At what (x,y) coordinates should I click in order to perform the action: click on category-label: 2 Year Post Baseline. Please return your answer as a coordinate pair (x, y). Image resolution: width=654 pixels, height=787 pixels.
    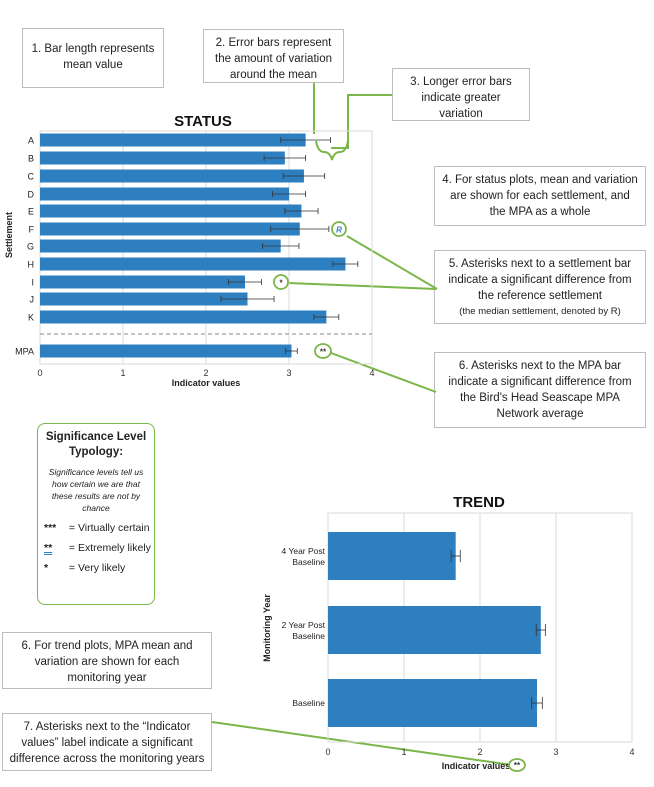
    Looking at the image, I should click on (304, 630).